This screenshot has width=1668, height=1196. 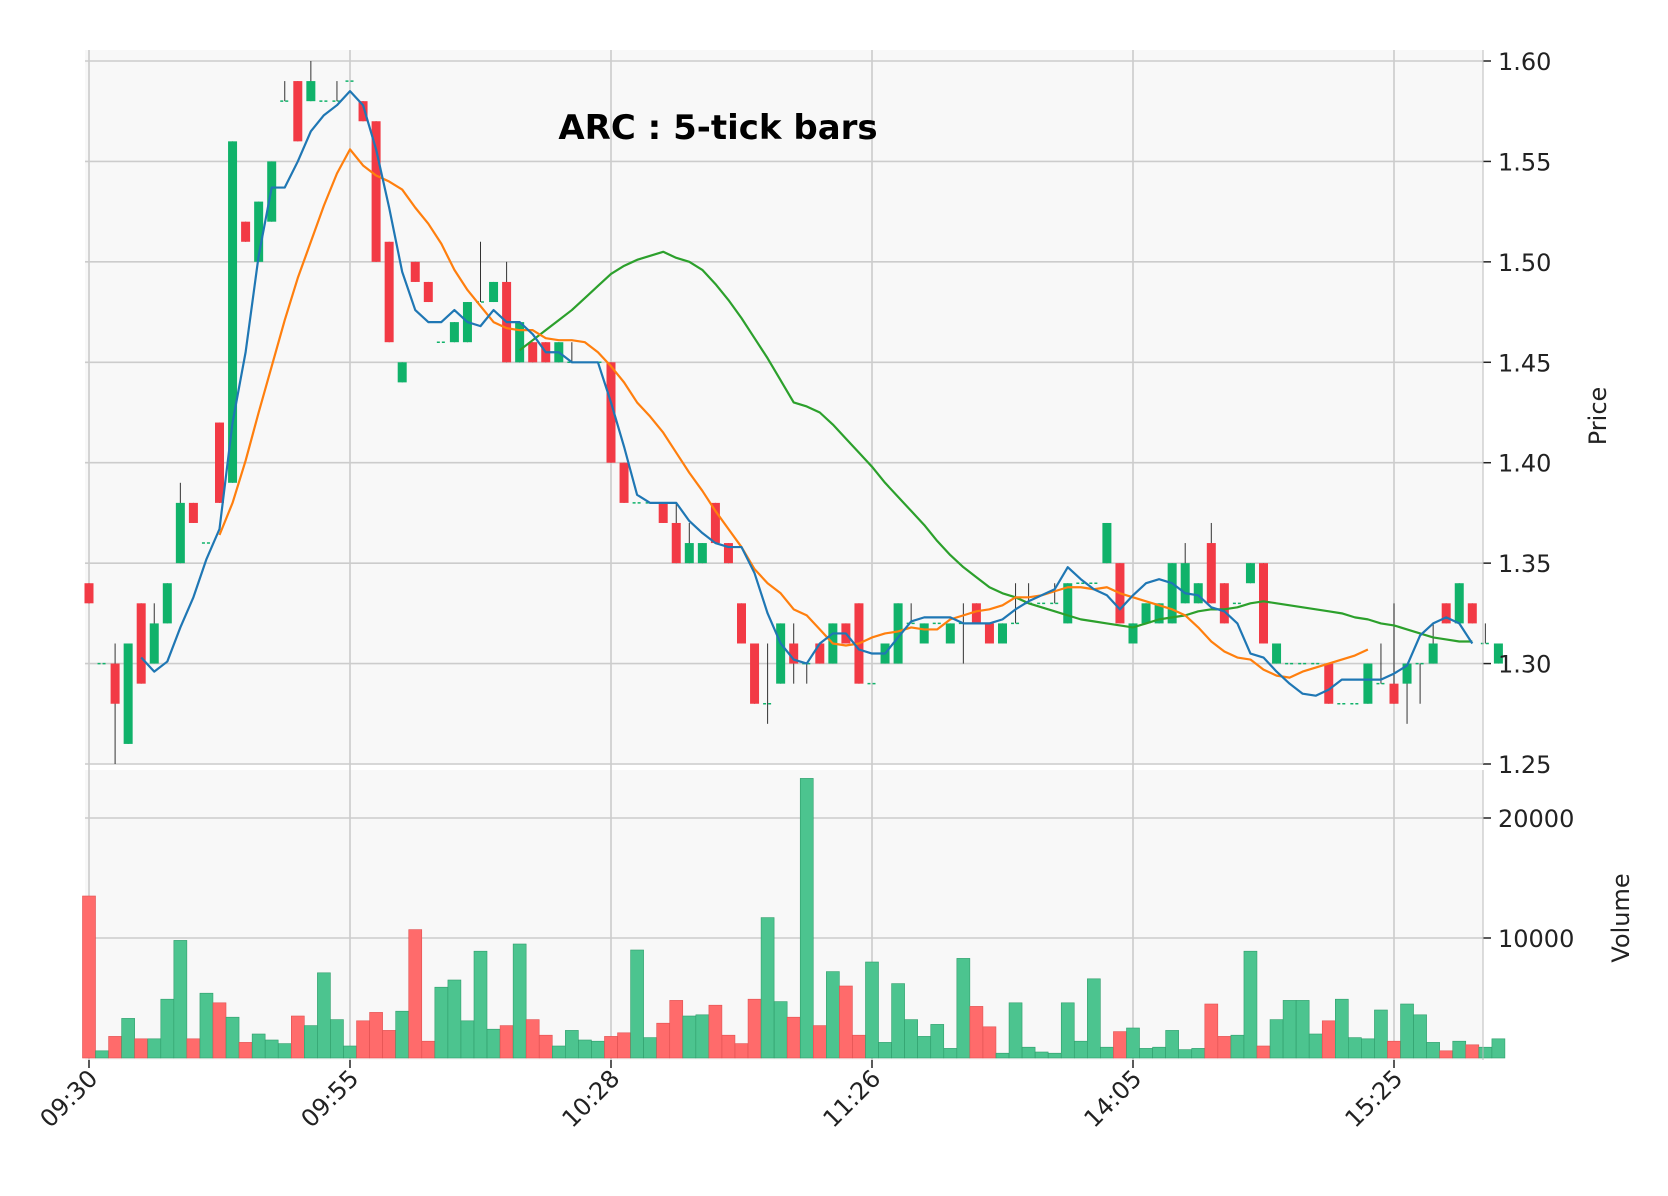 What do you see at coordinates (1524, 564) in the screenshot?
I see `price-tick-label: 1.35` at bounding box center [1524, 564].